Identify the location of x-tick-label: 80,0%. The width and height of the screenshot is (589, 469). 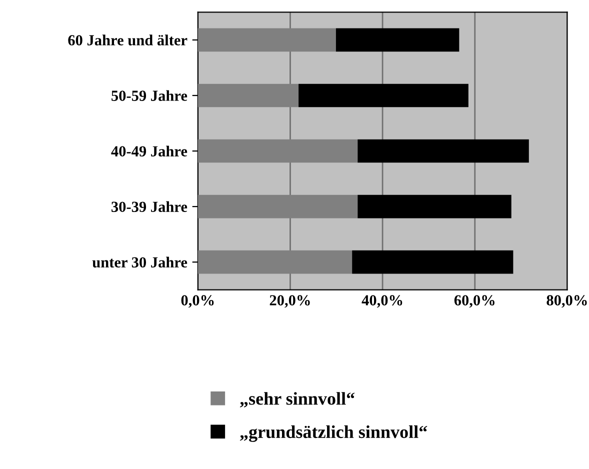
(566, 301).